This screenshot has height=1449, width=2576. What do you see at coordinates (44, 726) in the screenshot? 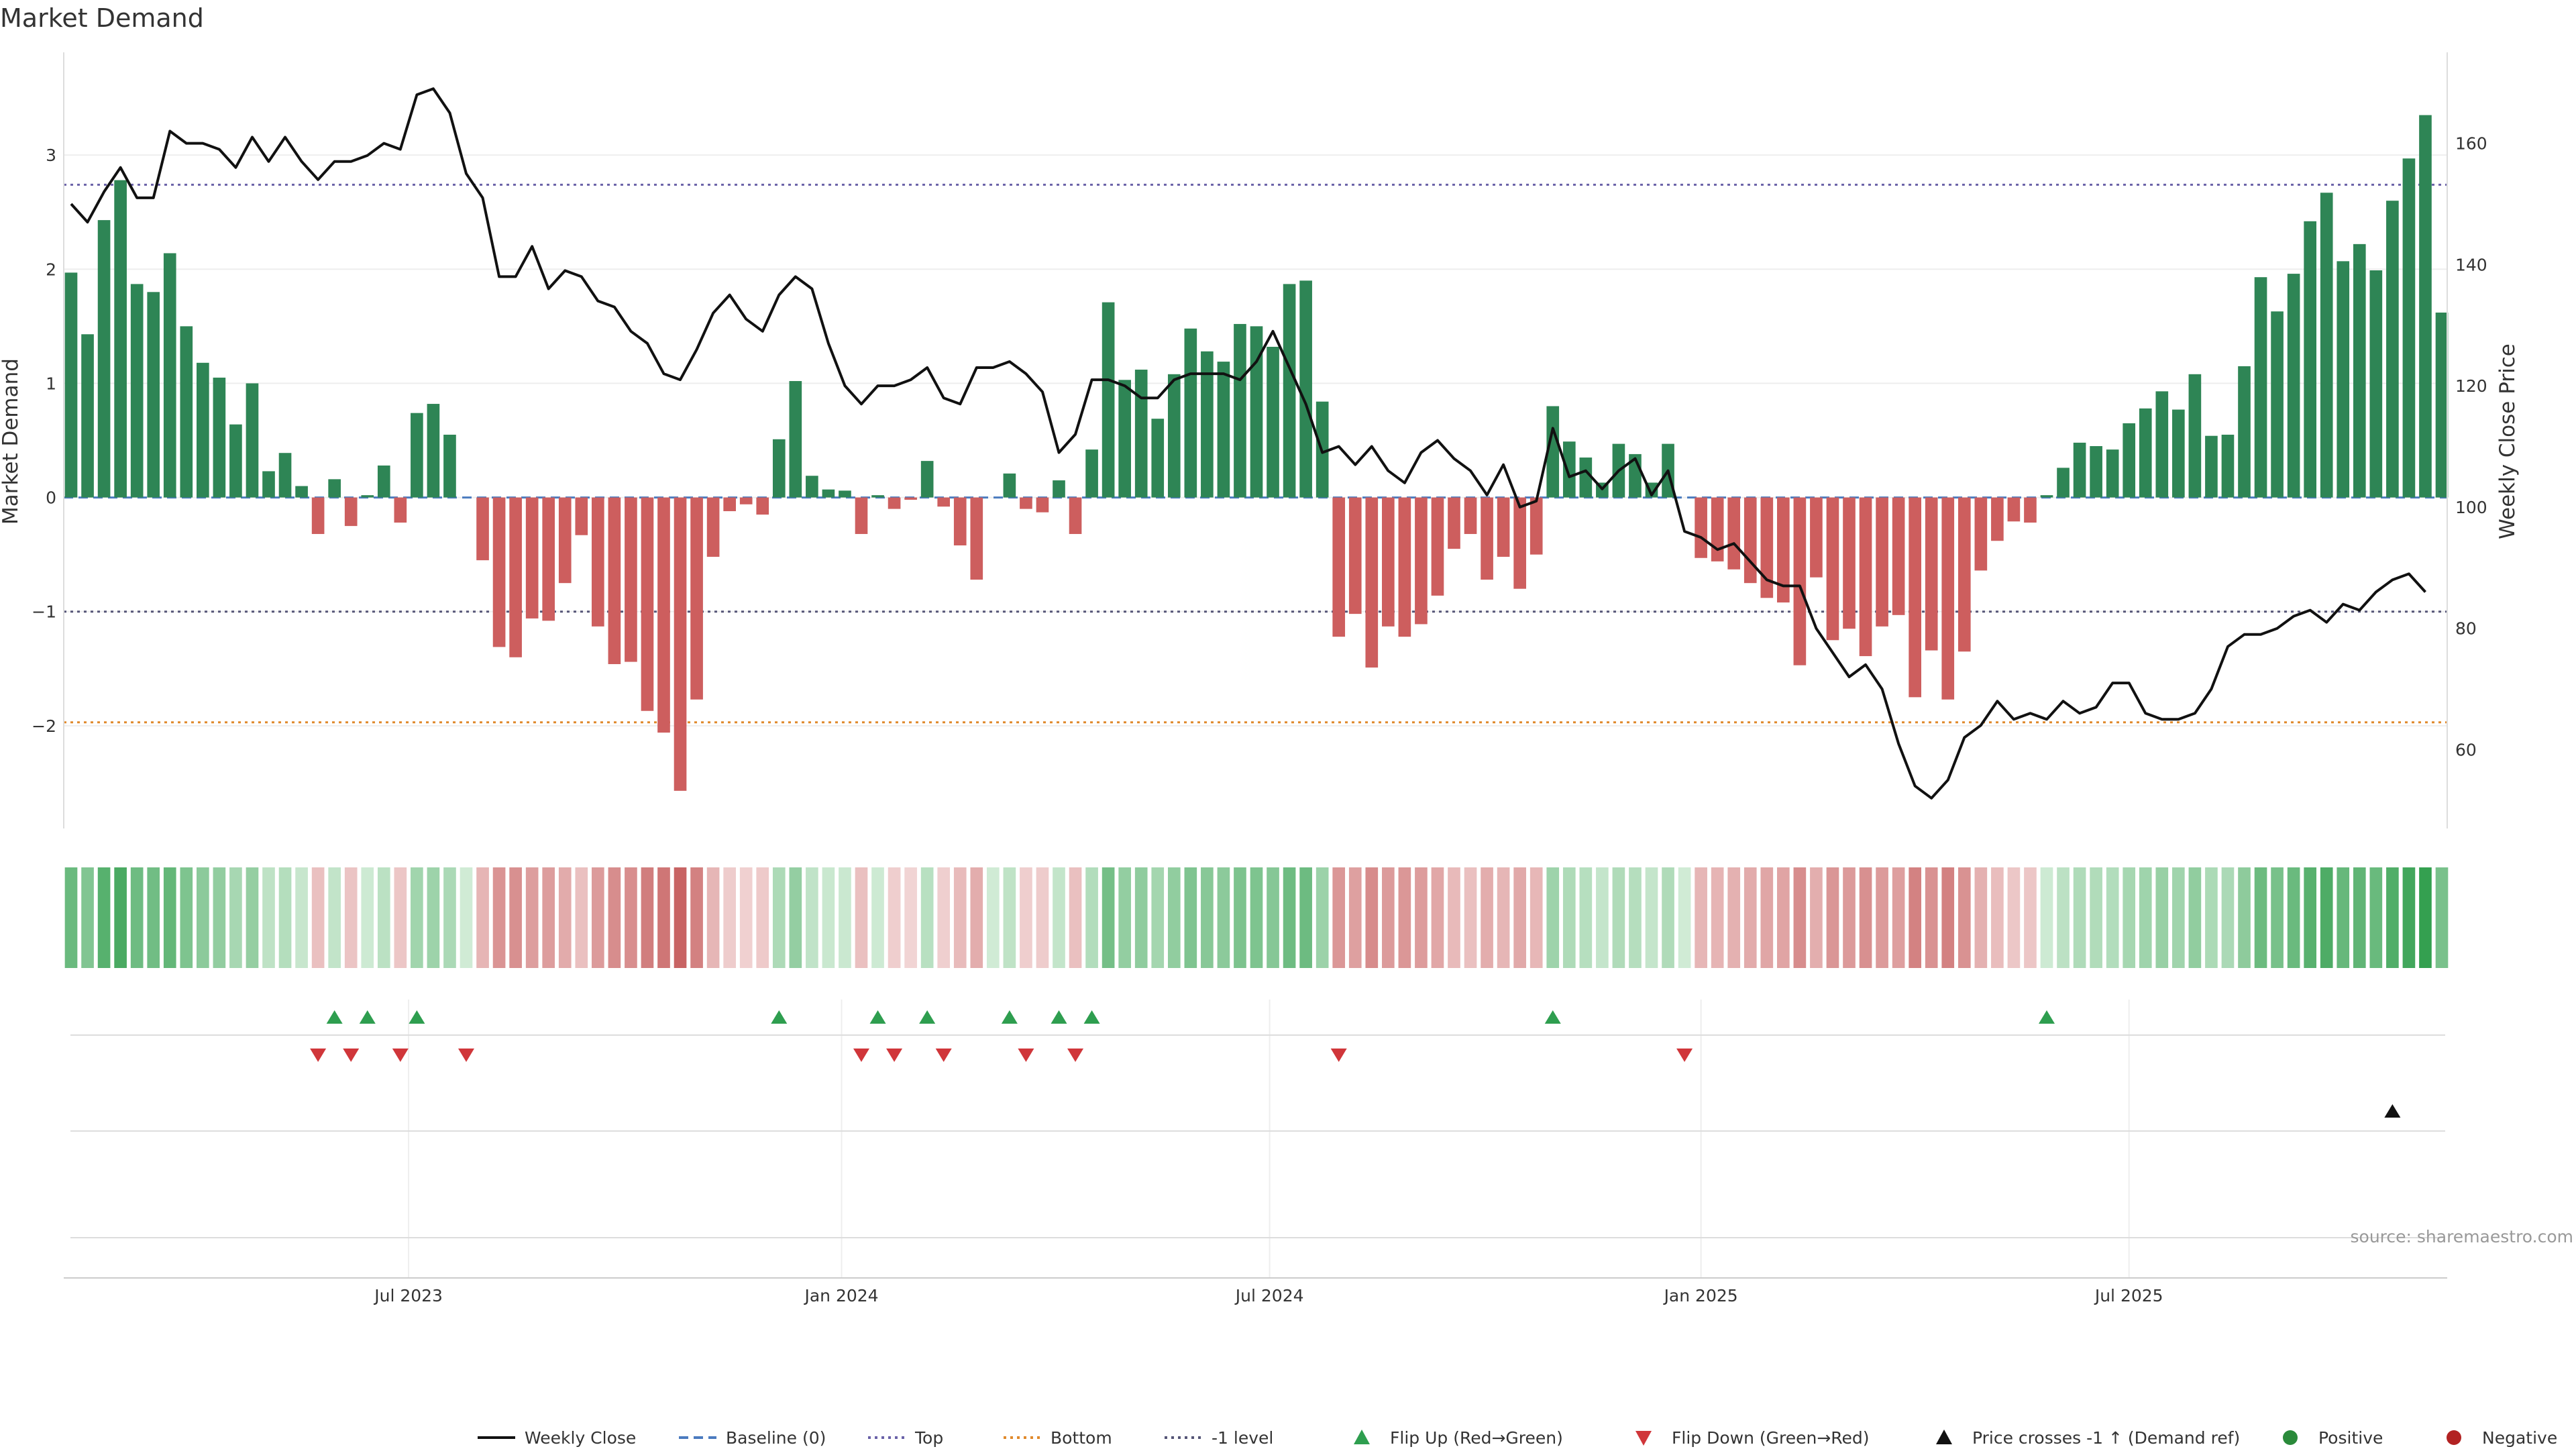
I see `left-tick-label: −2` at bounding box center [44, 726].